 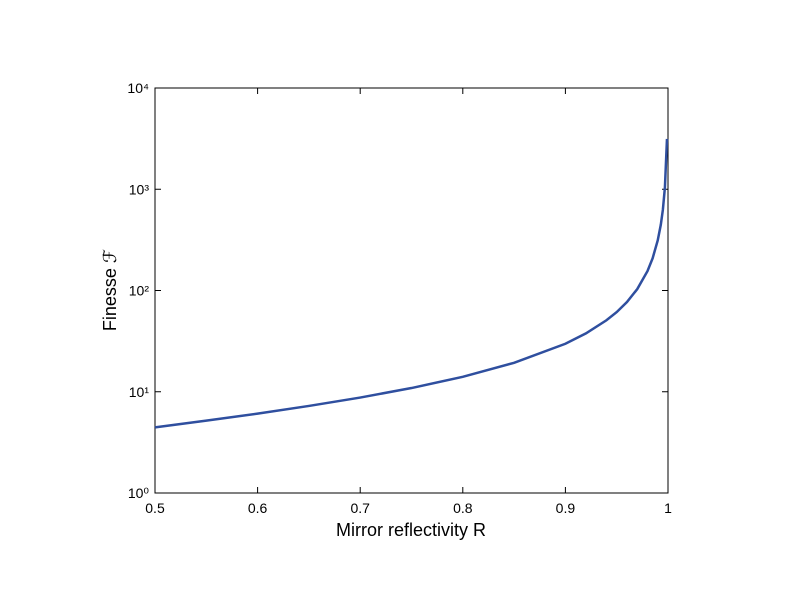 I want to click on y-tick-label: 10⁰, so click(x=139, y=493).